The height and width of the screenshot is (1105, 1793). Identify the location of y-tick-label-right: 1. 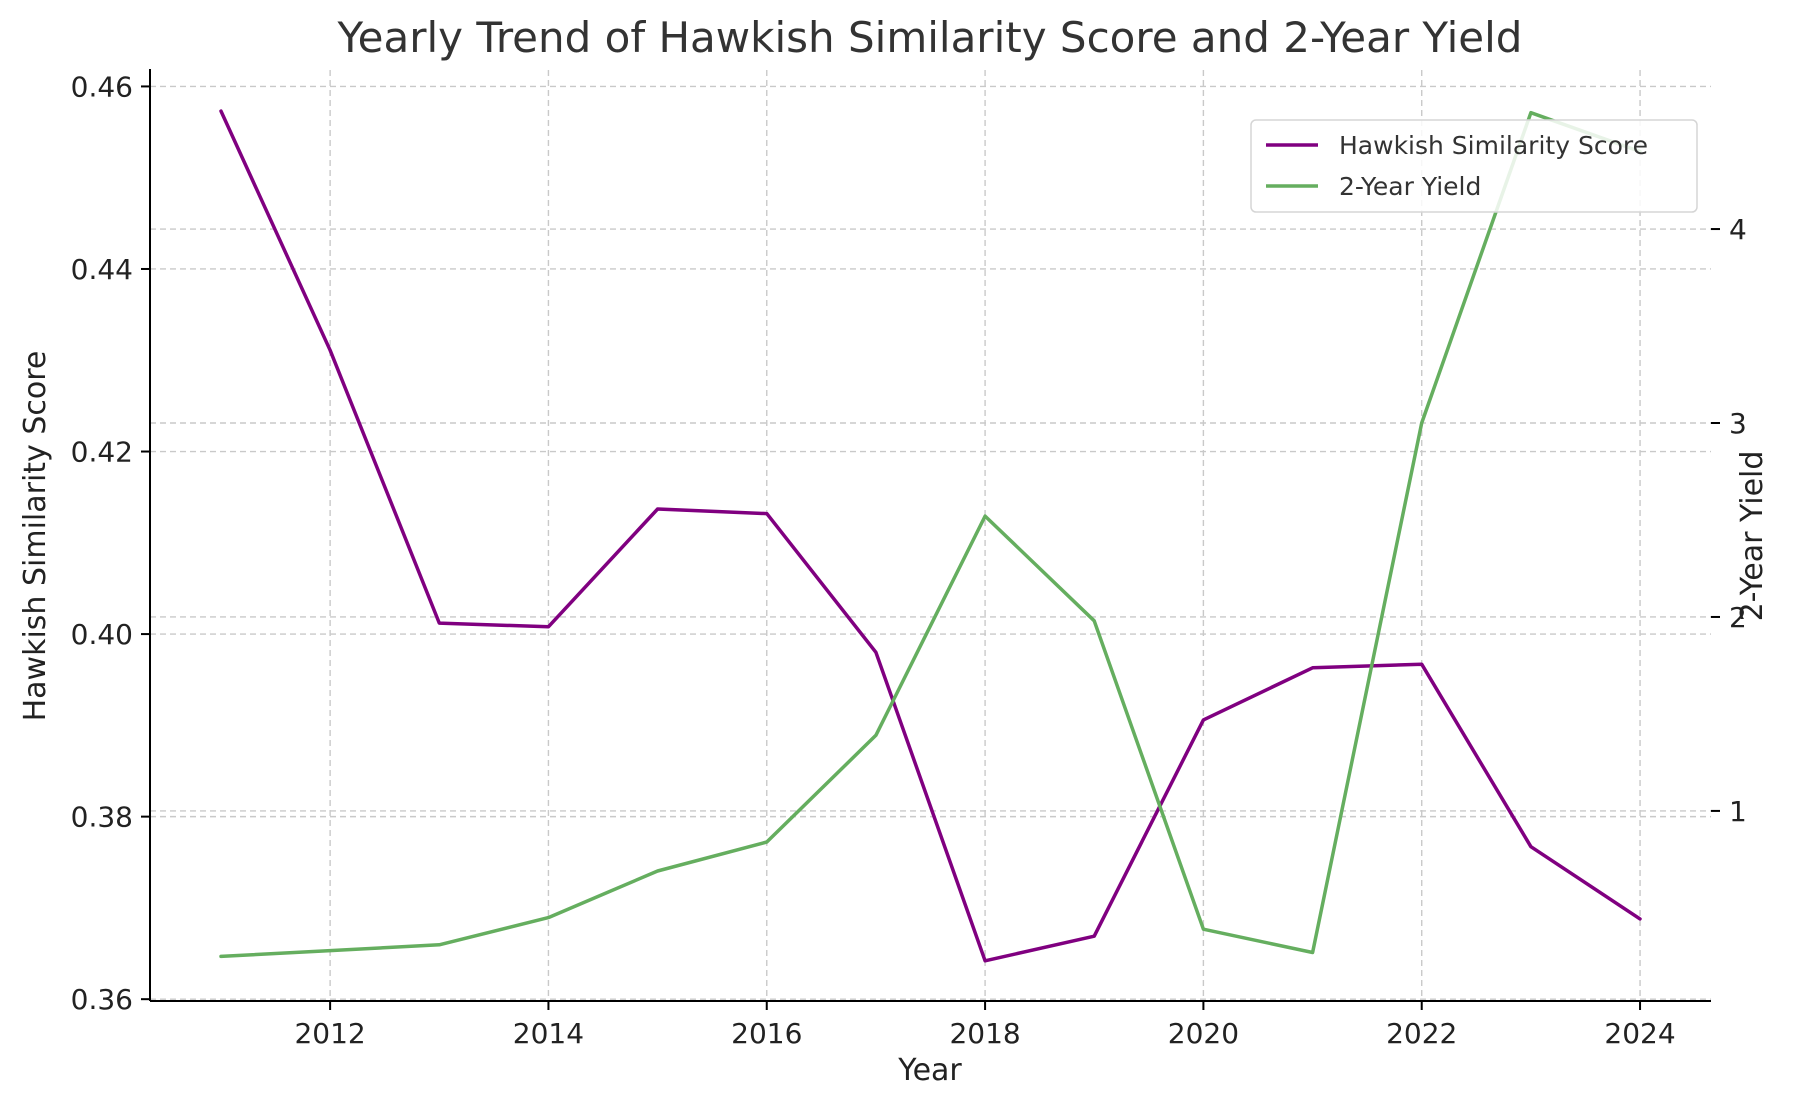
(1738, 811).